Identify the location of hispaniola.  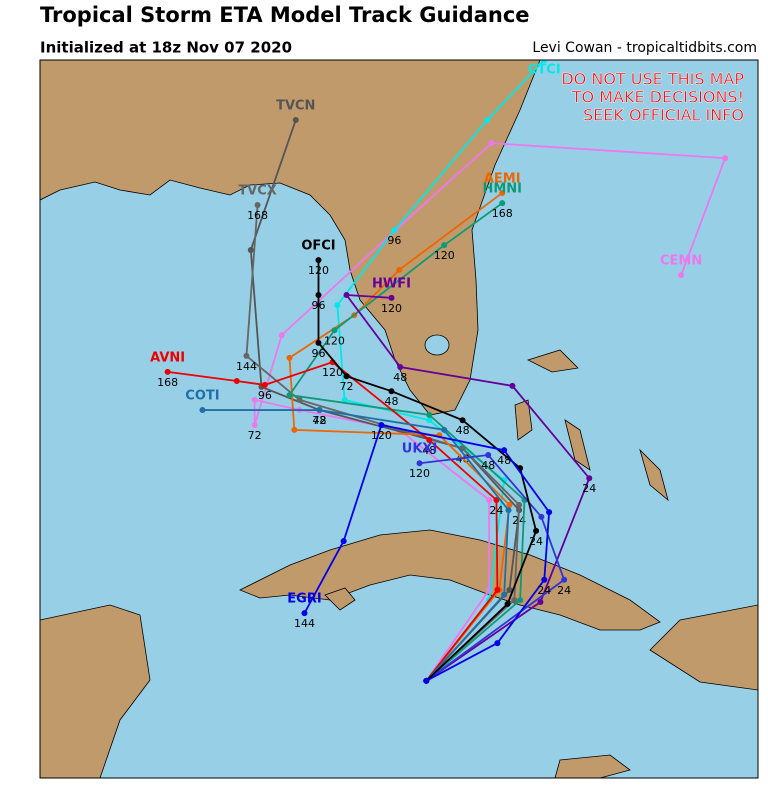
(703, 647).